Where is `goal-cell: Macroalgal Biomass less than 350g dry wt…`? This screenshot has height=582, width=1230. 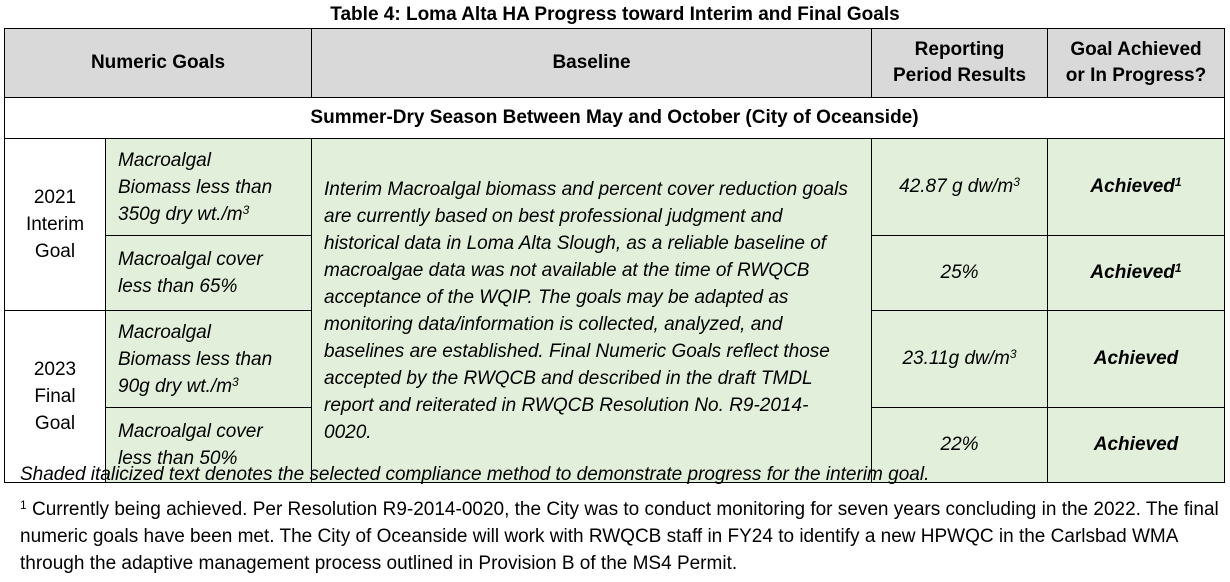 goal-cell: Macroalgal Biomass less than 350g dry wt… is located at coordinates (208, 187).